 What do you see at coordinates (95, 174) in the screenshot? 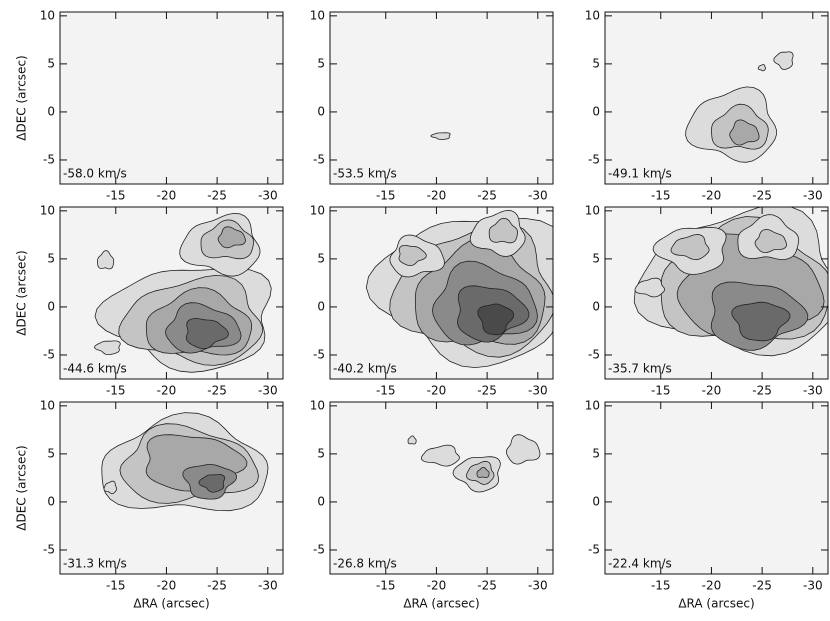
I see `velocity-label: -58.0 km/s` at bounding box center [95, 174].